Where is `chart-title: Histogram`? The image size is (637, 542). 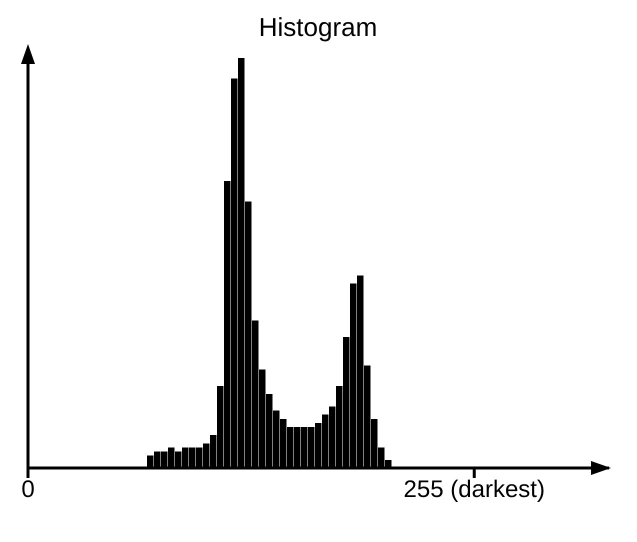 chart-title: Histogram is located at coordinates (318, 27).